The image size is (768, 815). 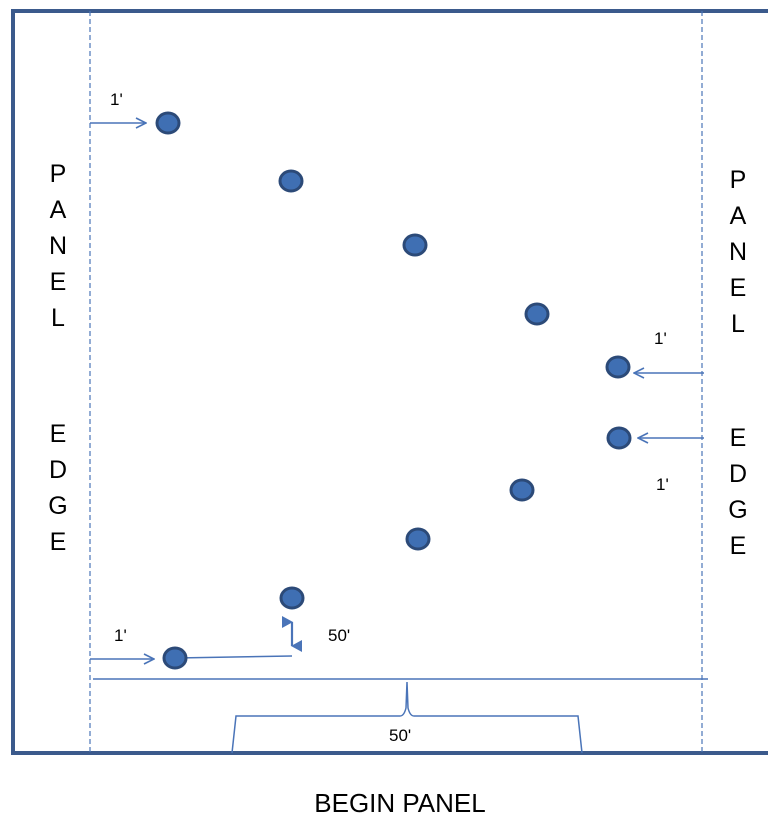 What do you see at coordinates (339, 635) in the screenshot?
I see `vertical-spacing-label: 50'` at bounding box center [339, 635].